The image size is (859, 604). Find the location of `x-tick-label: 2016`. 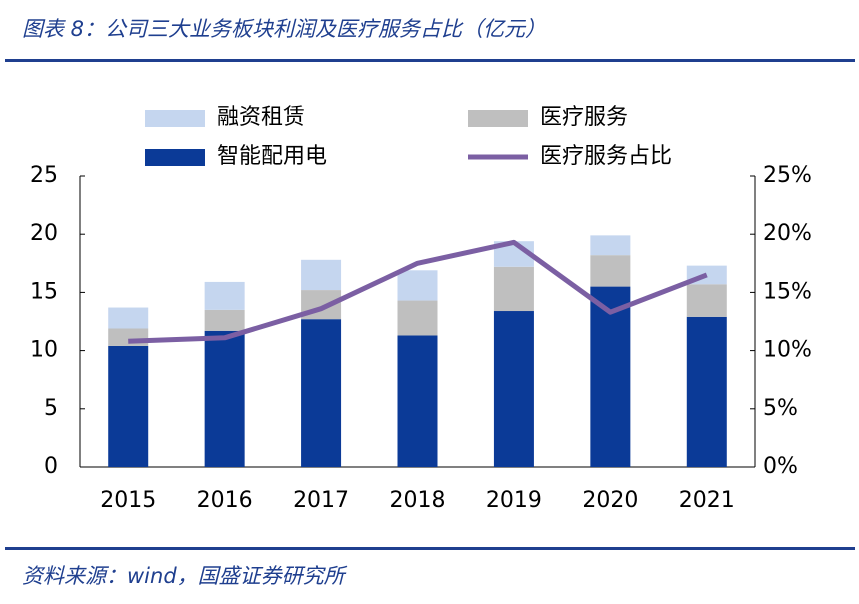

x-tick-label: 2016 is located at coordinates (225, 500).